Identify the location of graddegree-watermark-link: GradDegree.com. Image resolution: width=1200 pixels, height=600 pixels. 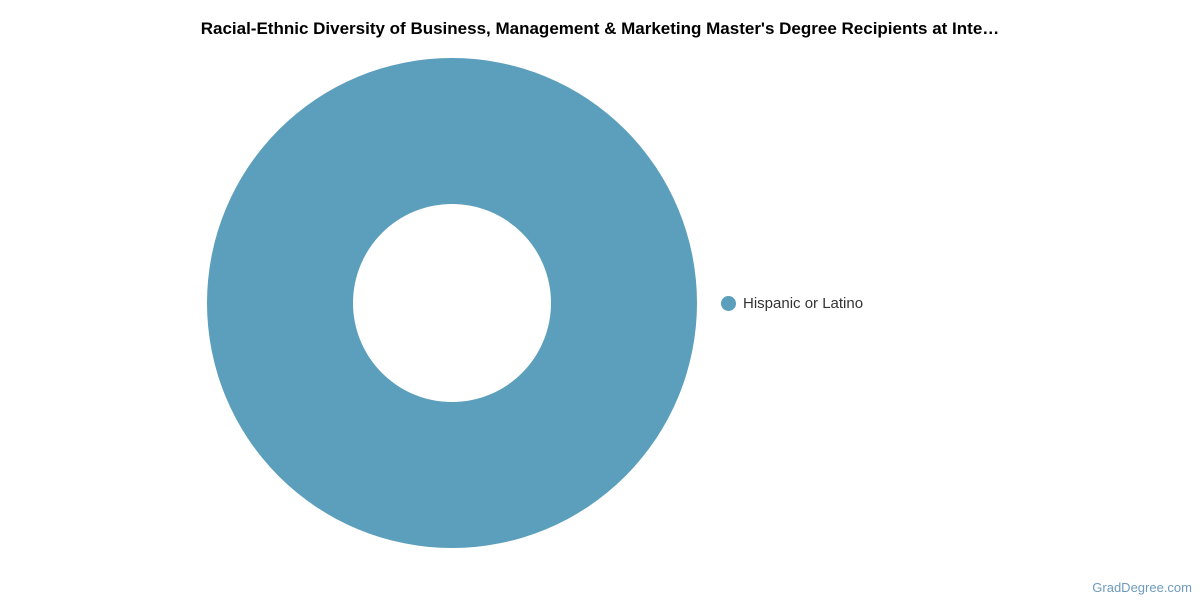
(1142, 587).